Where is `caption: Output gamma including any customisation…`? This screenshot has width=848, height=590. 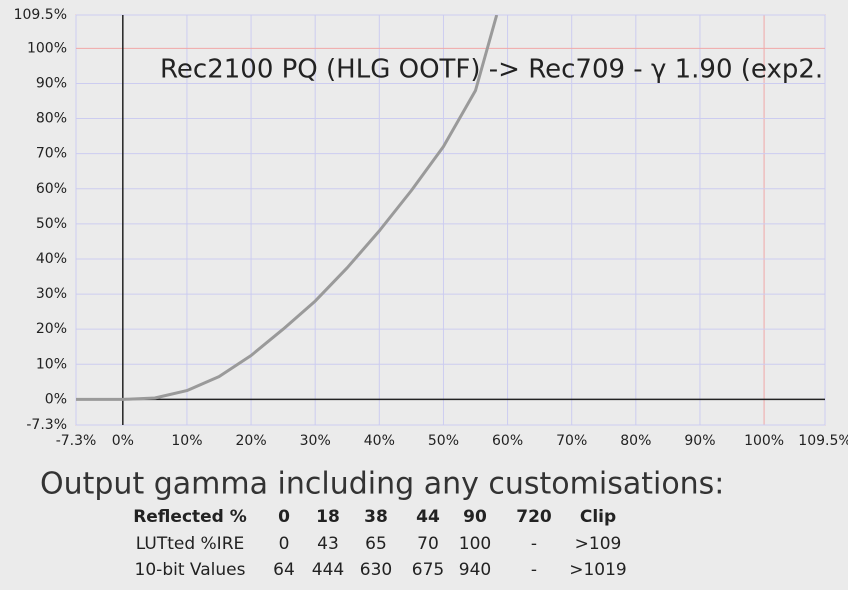 caption: Output gamma including any customisation… is located at coordinates (382, 484).